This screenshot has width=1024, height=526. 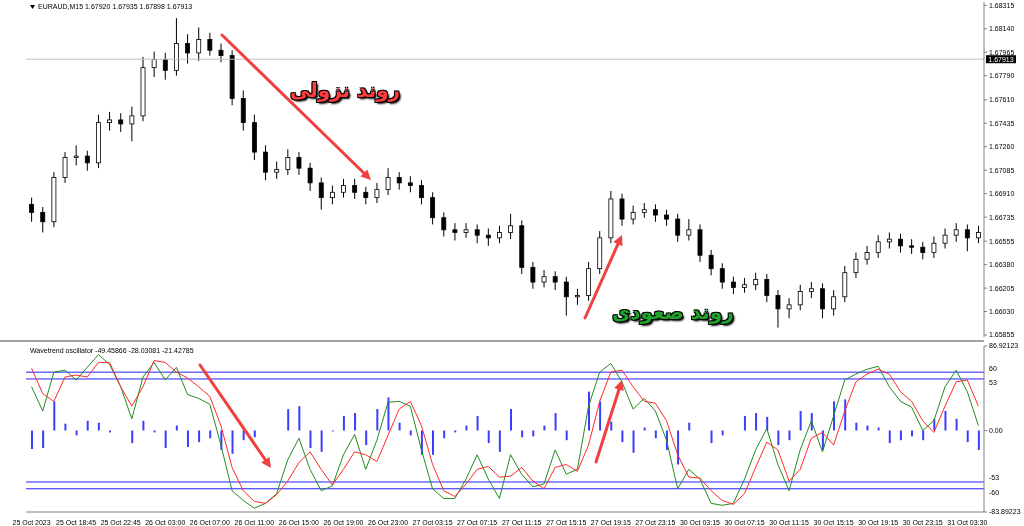 I want to click on annotation: روند صعودی, so click(x=673, y=312).